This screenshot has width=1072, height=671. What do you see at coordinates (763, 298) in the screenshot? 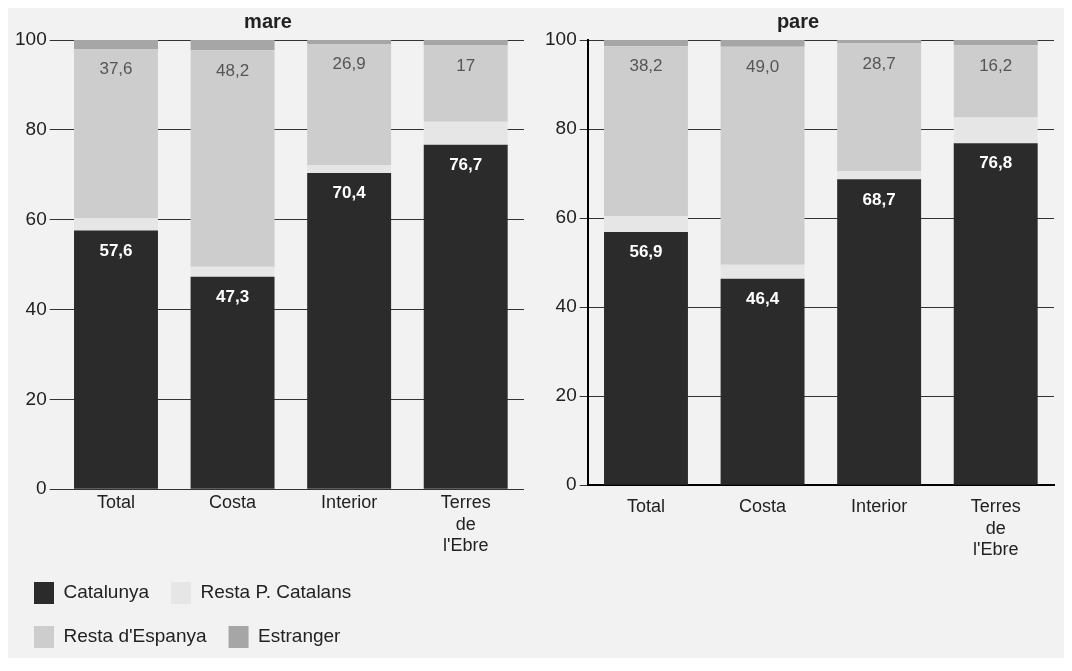
I see `data-label: 46,4` at bounding box center [763, 298].